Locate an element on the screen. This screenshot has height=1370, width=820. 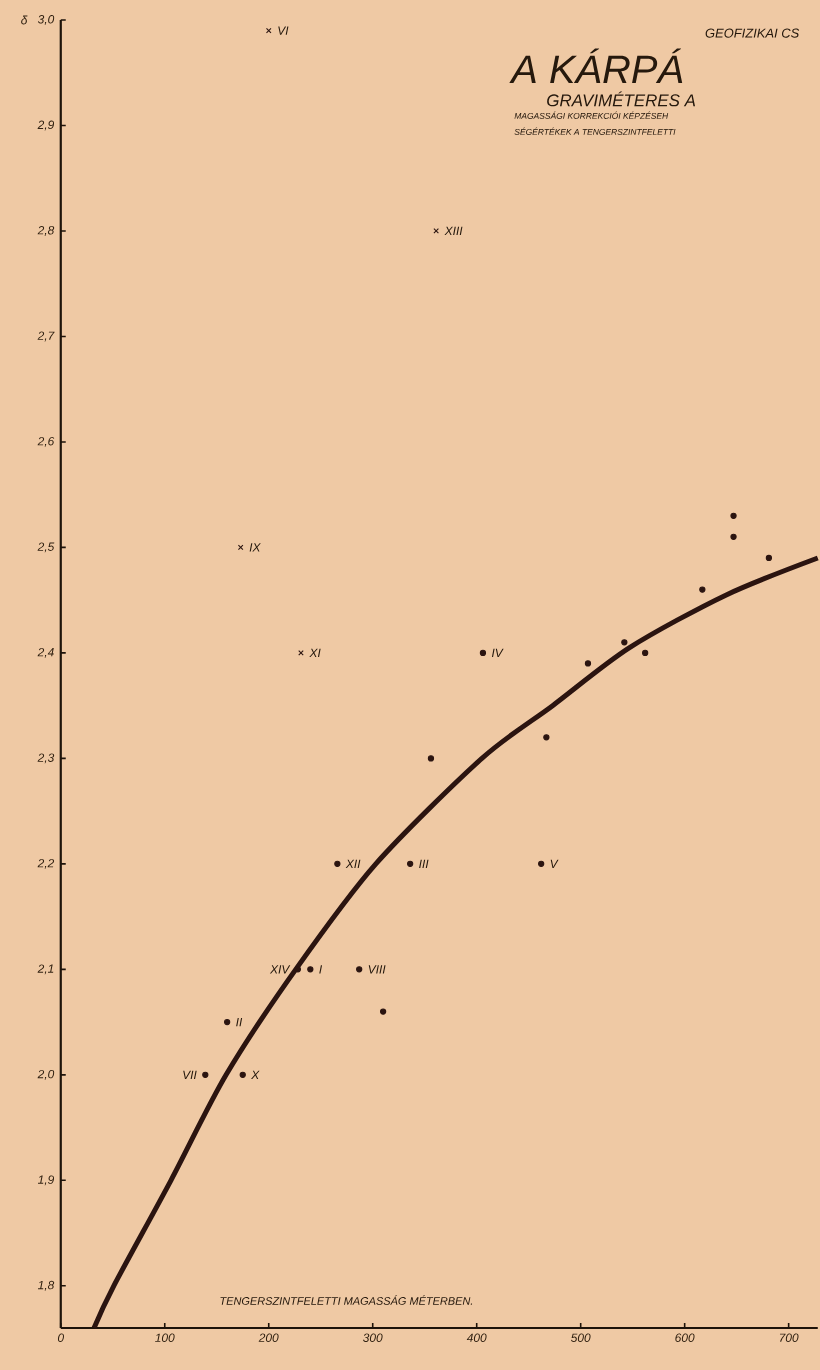
x-axis-title: TENGERSZINTFELETTI MAGASSÁG MÉTERBEN. is located at coordinates (346, 1300).